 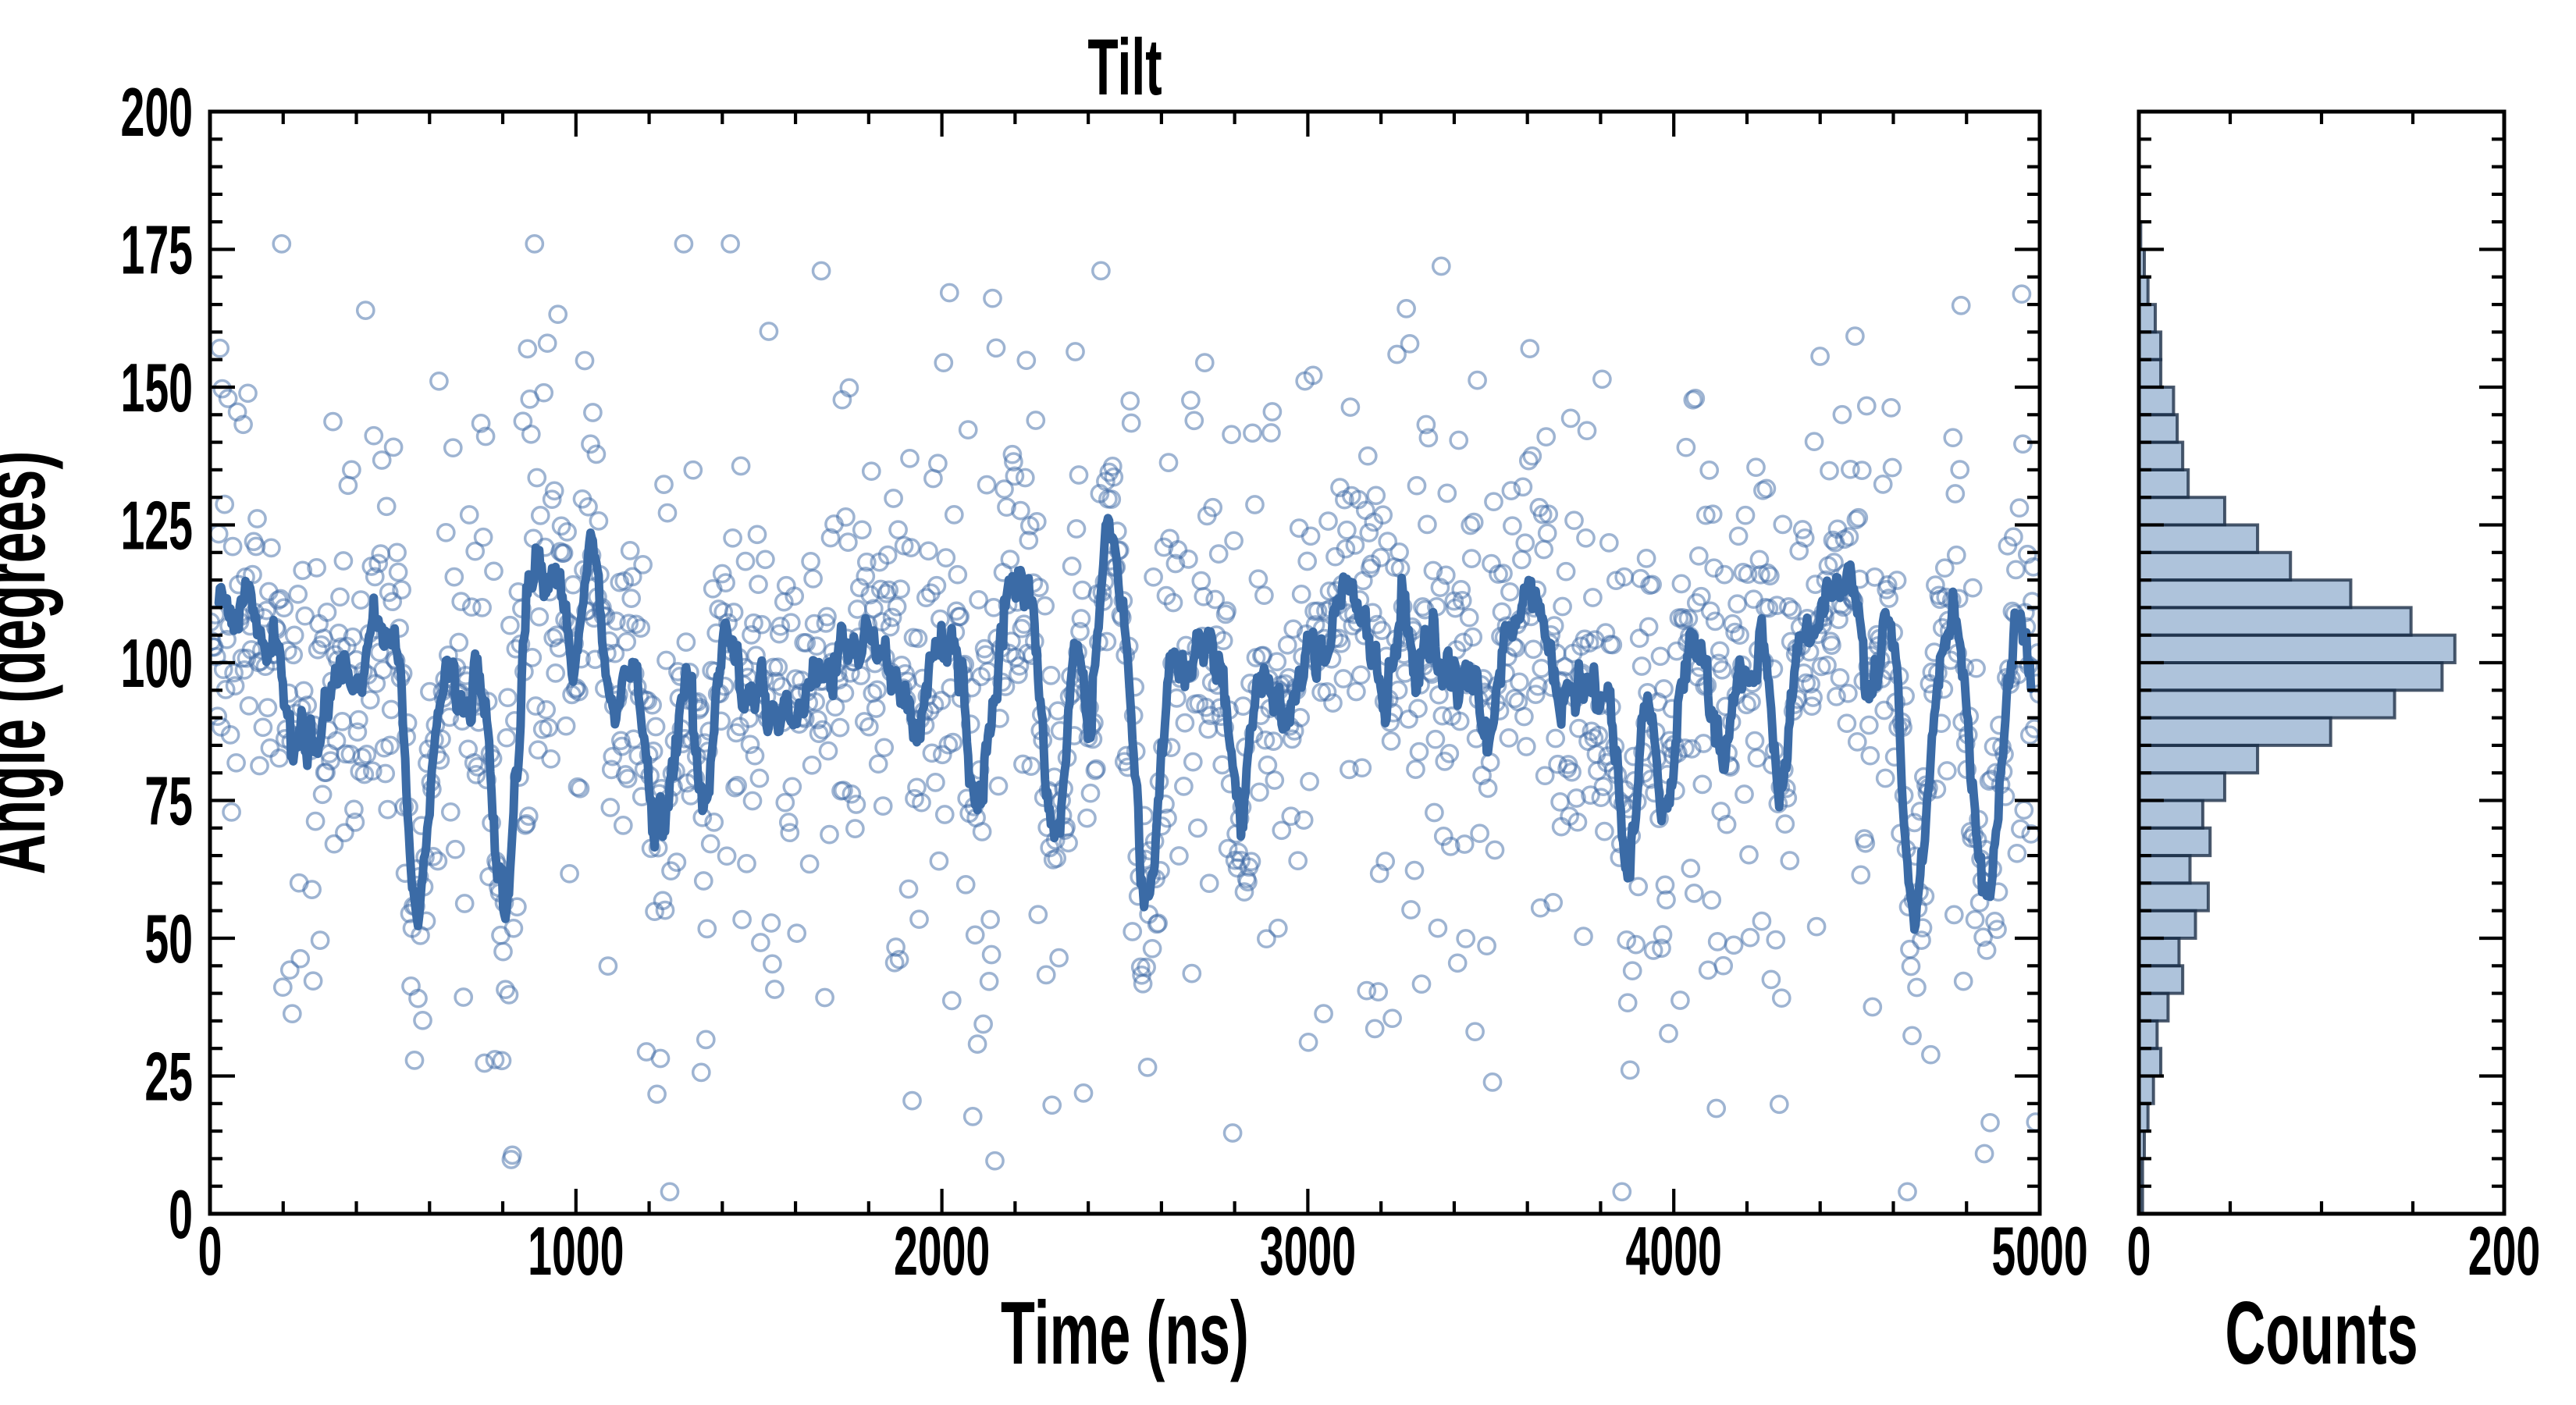 What do you see at coordinates (576, 1250) in the screenshot?
I see `x-tick-label: 1000` at bounding box center [576, 1250].